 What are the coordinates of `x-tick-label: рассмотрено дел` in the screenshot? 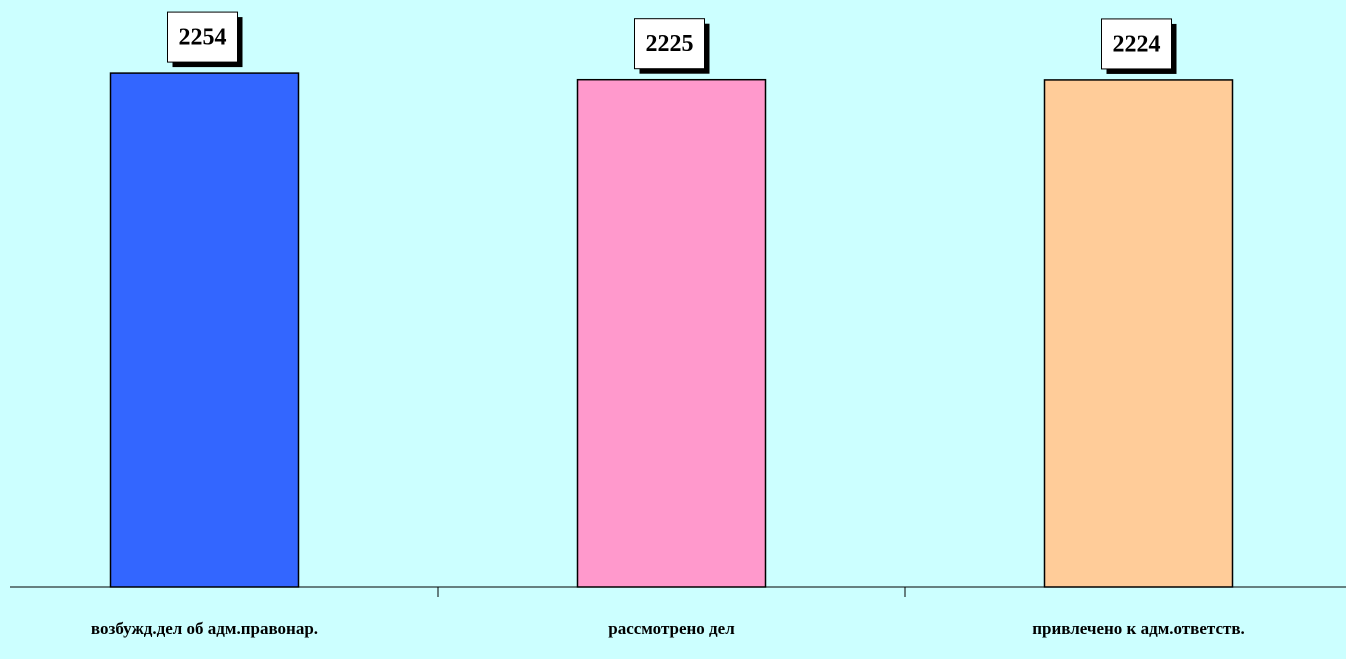 It's located at (671, 628).